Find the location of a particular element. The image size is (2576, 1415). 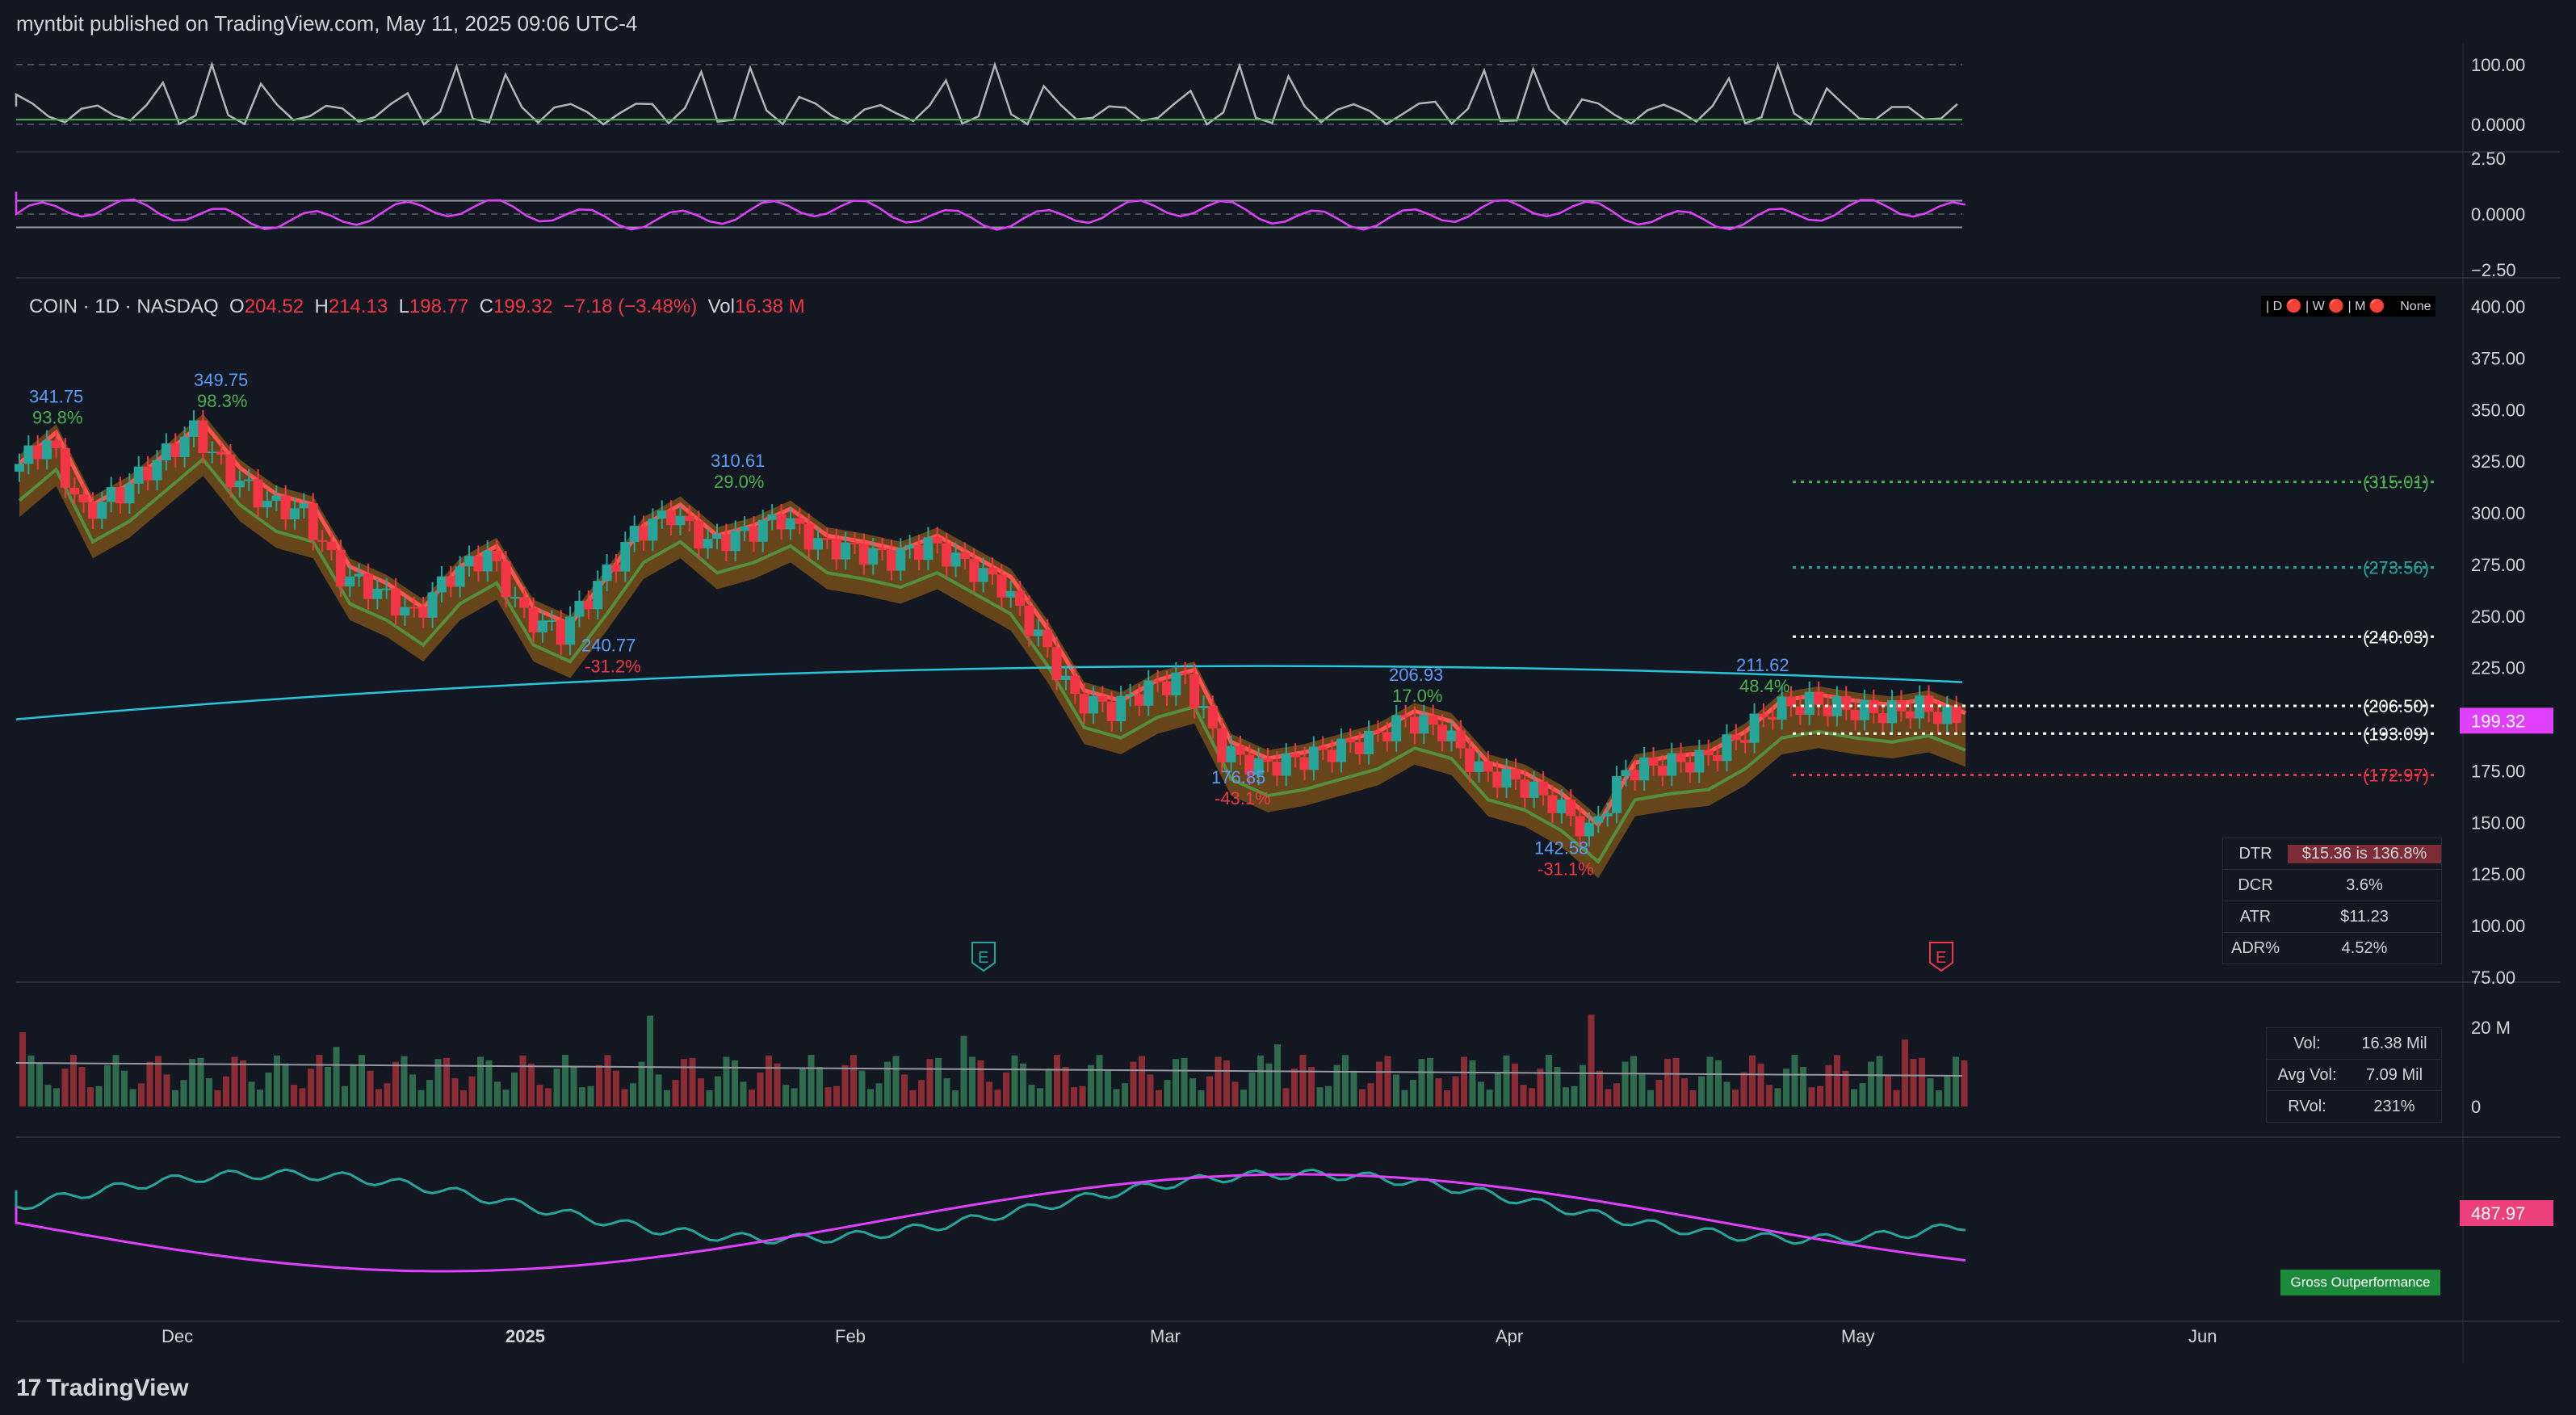

pivot-label: 142.58 is located at coordinates (1561, 848).